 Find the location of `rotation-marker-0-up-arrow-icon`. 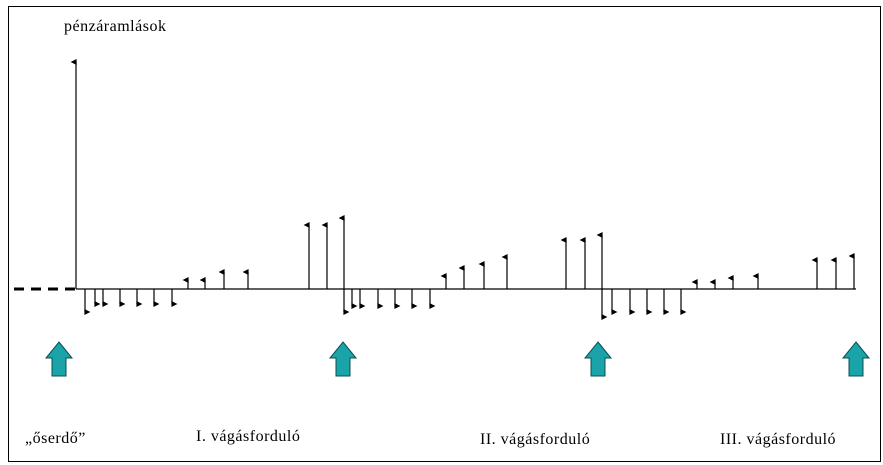

rotation-marker-0-up-arrow-icon is located at coordinates (59, 359).